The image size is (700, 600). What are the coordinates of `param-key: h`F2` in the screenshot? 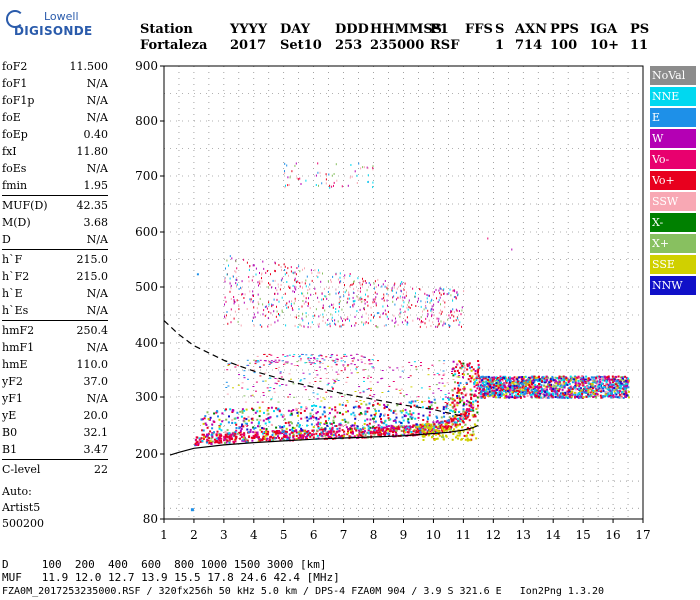 It's located at (16, 276).